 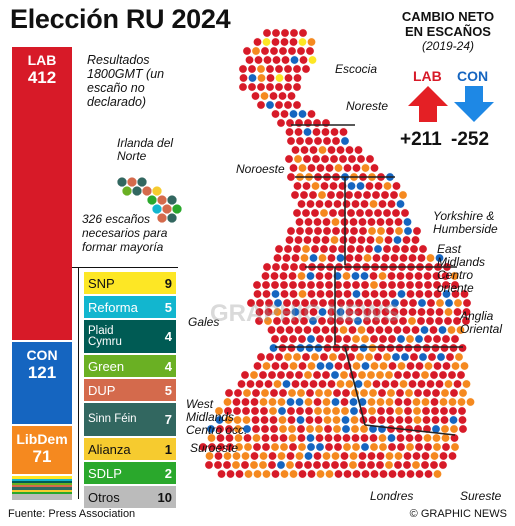 I want to click on party-row: Green 4, so click(x=130, y=366).